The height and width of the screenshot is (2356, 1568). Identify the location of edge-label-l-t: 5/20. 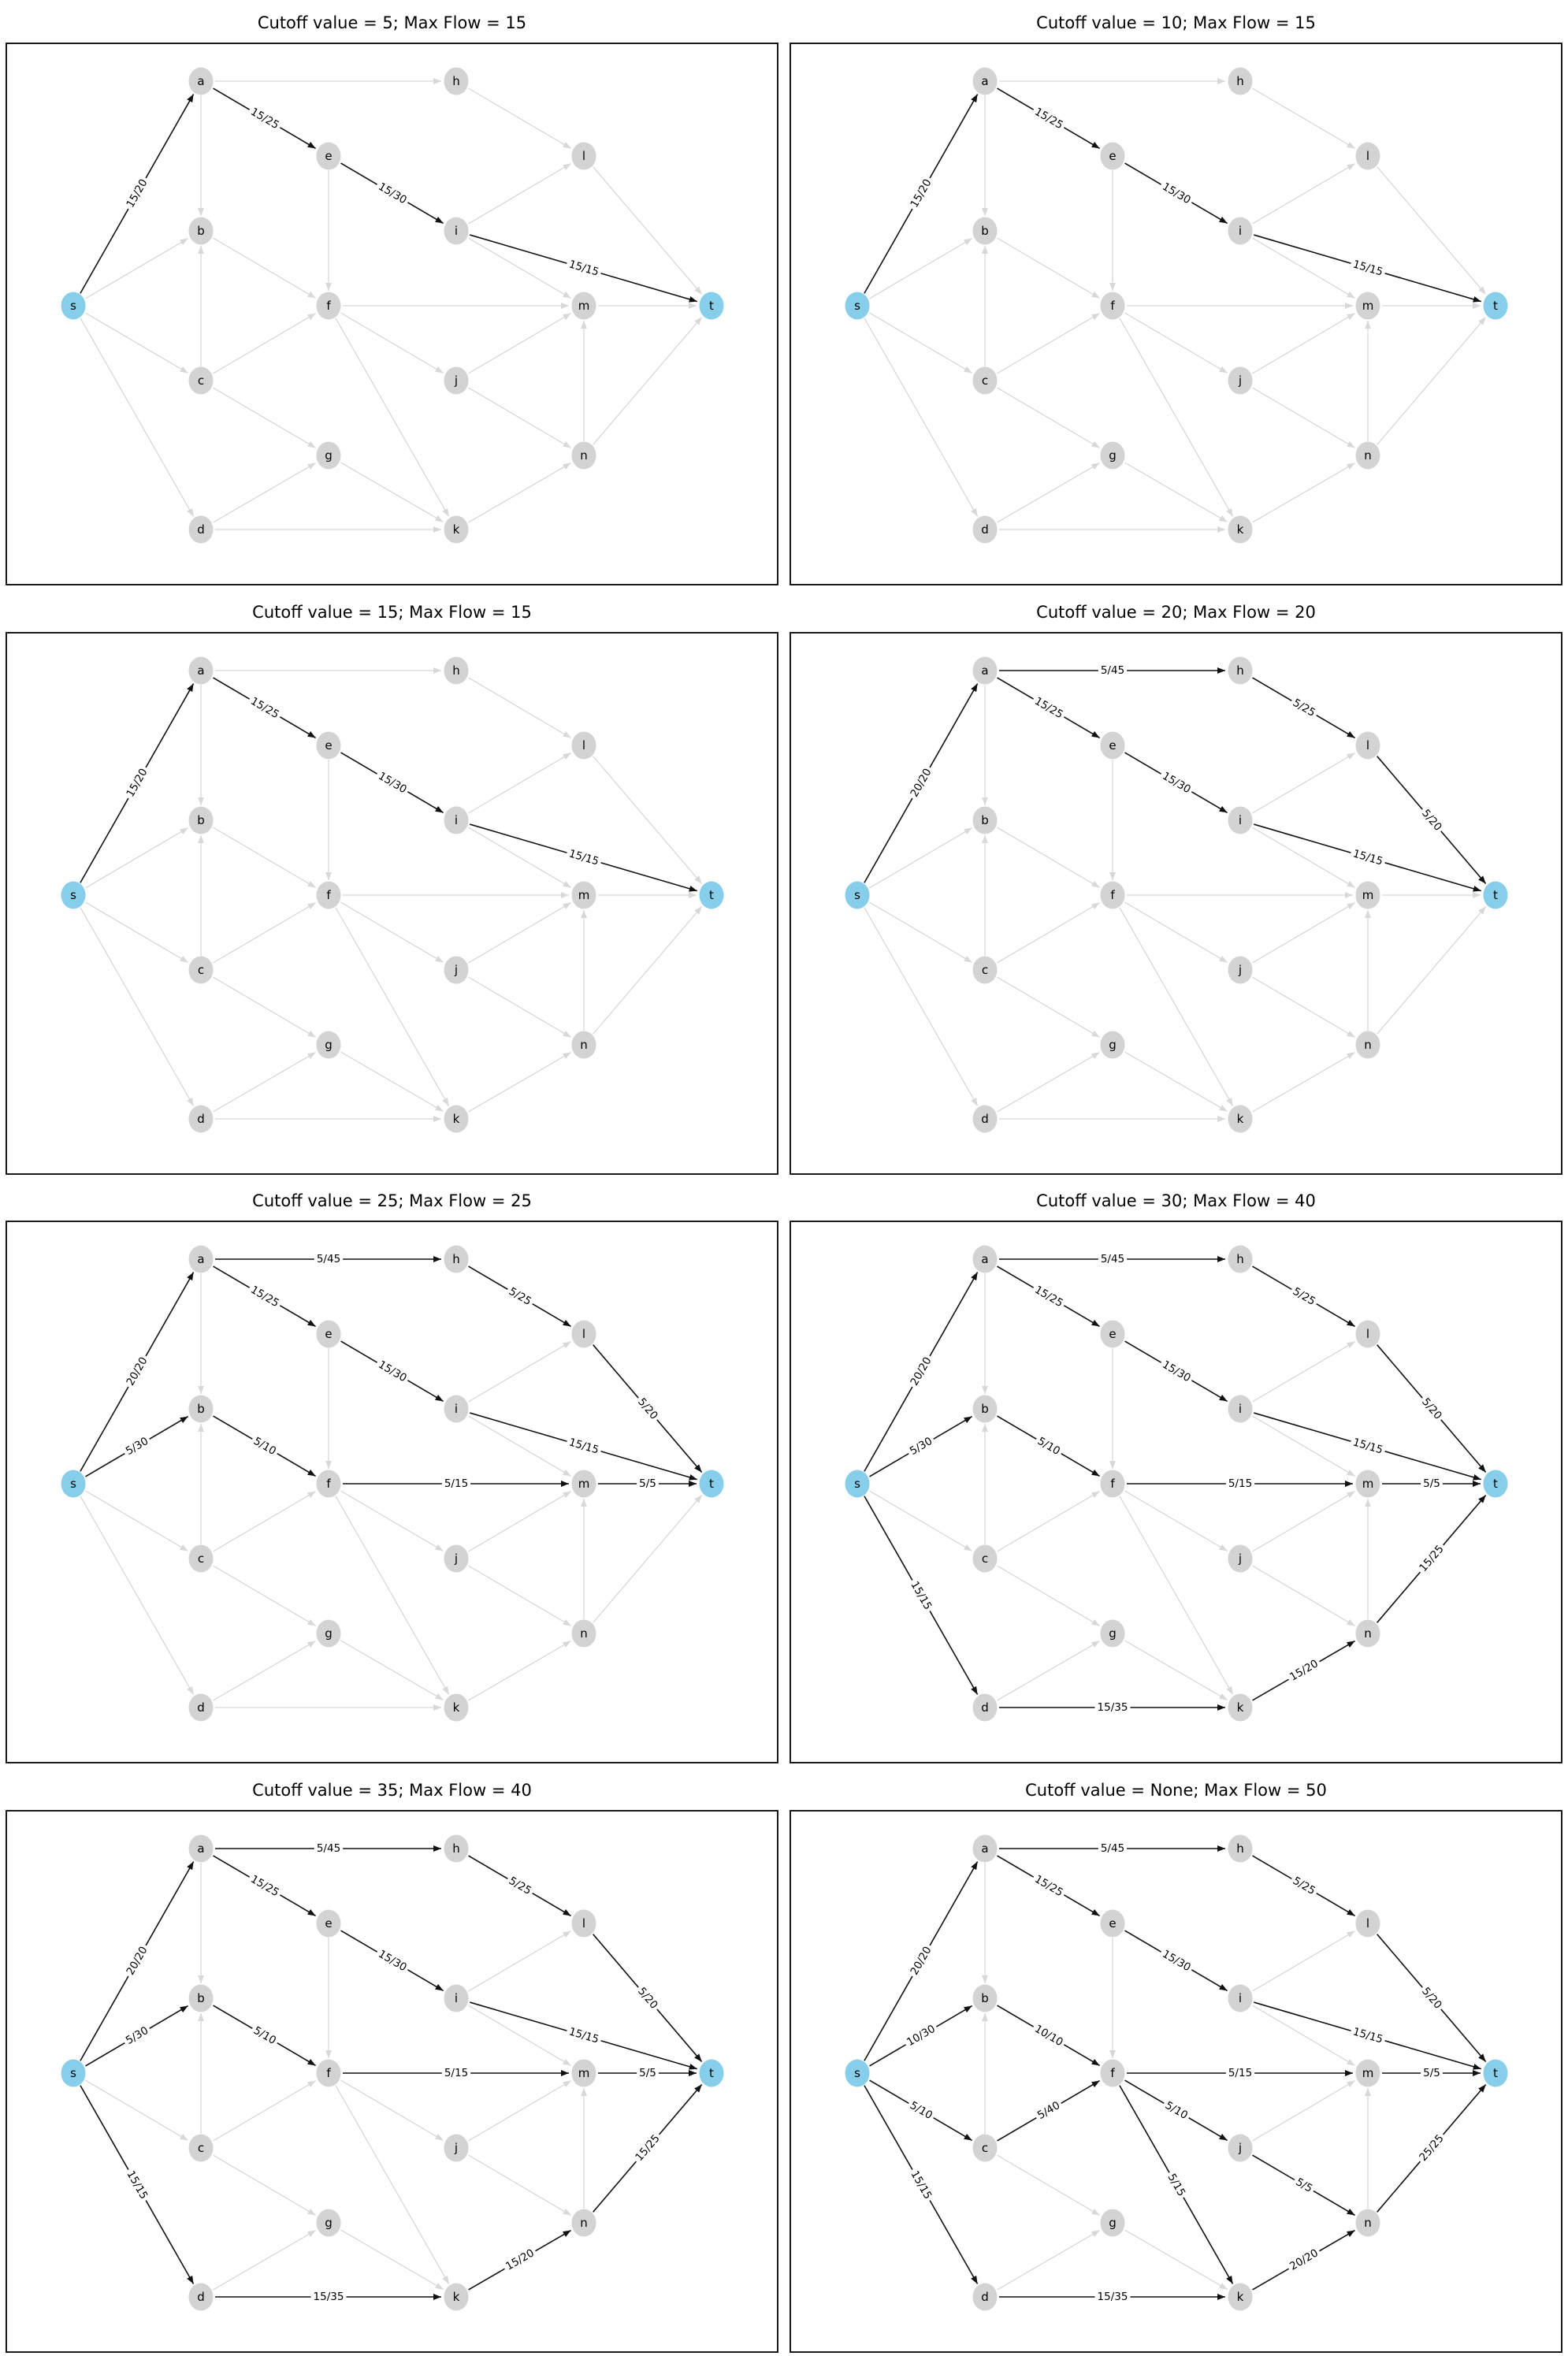
(648, 1409).